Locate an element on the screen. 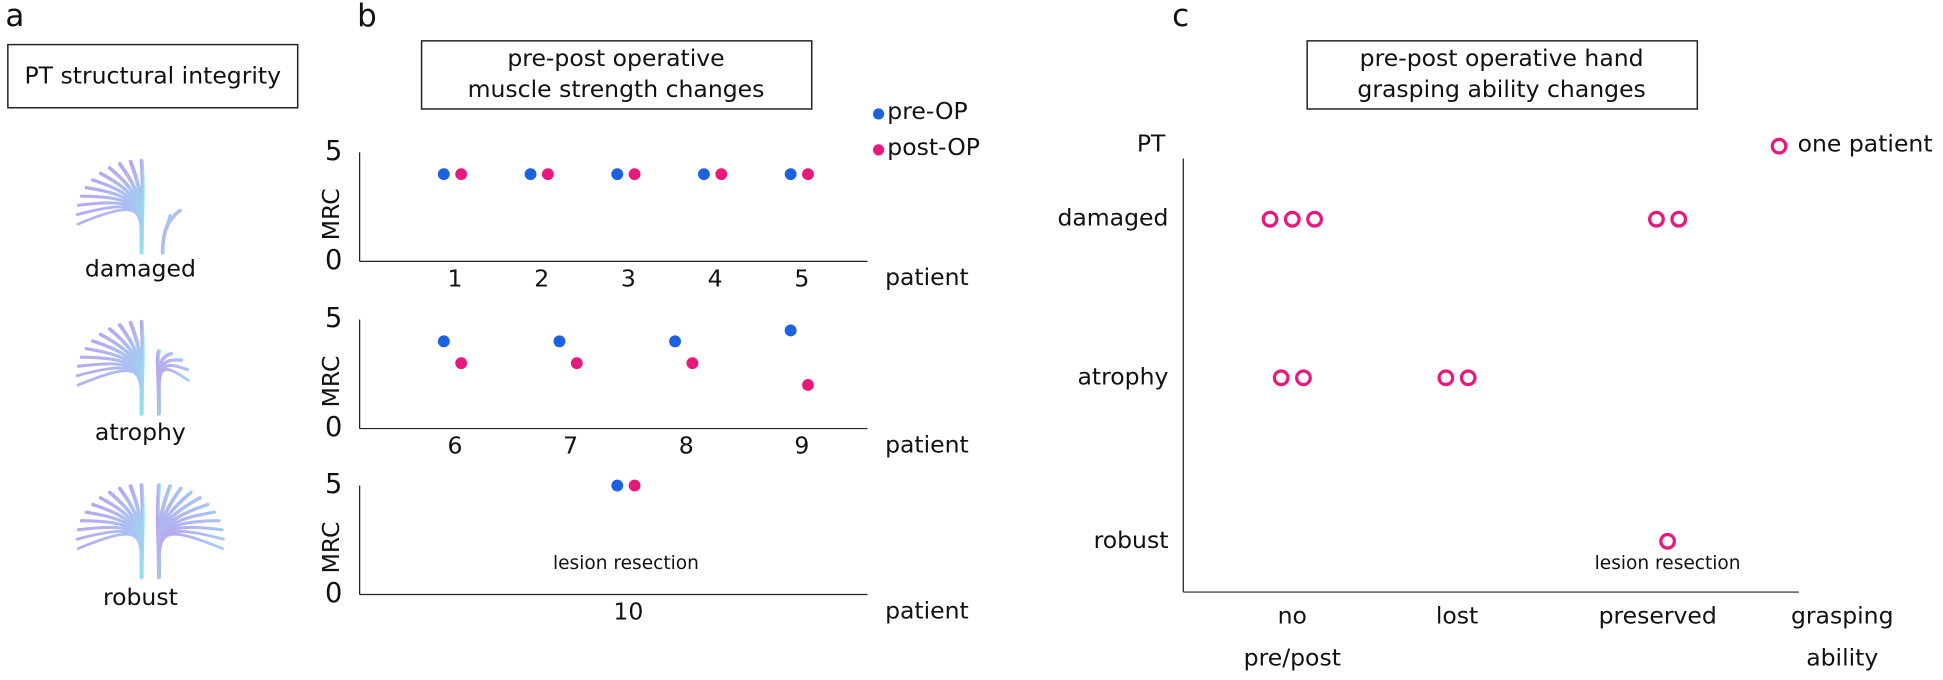 This screenshot has width=1943, height=680. x-tick-label: 2 is located at coordinates (541, 278).